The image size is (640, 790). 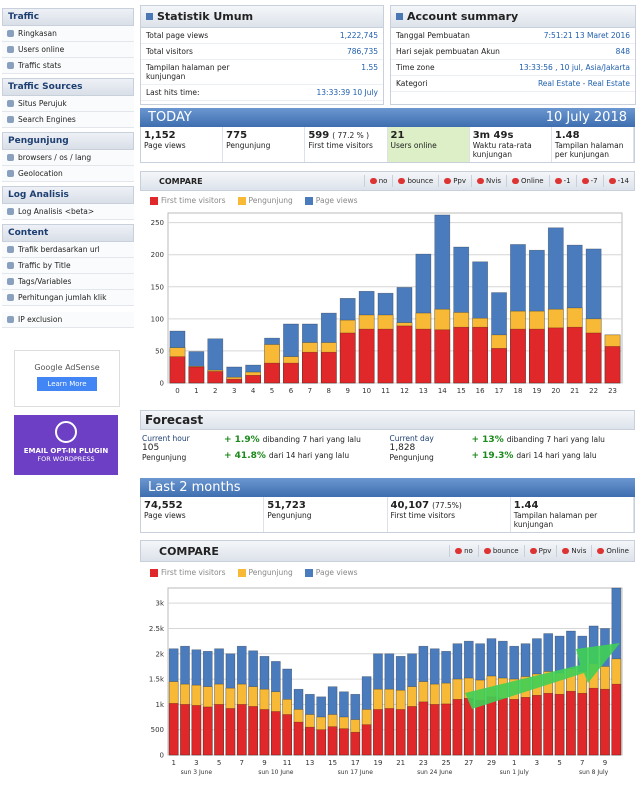 I want to click on x-tick-label: 27, so click(x=468, y=763).